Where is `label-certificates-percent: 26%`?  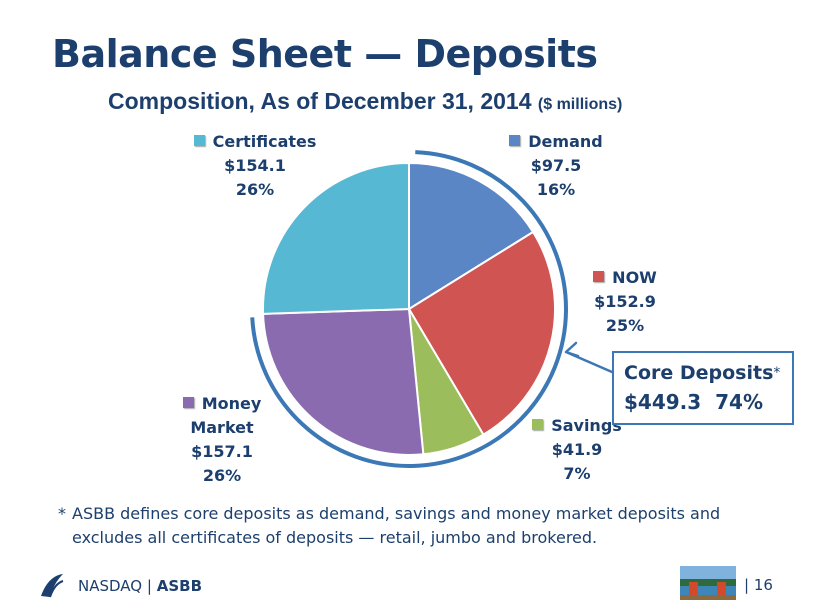
label-certificates-percent: 26% is located at coordinates (255, 189).